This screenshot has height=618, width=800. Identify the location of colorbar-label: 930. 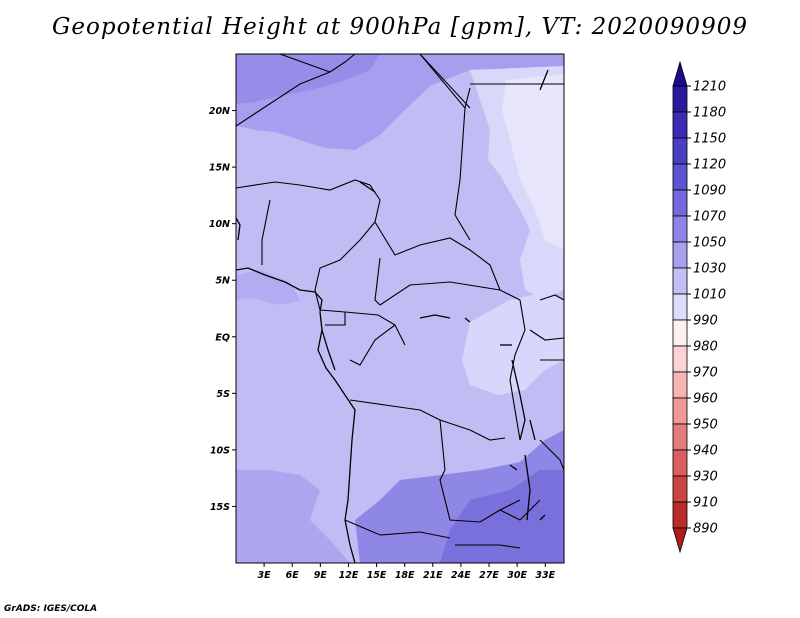
(705, 477).